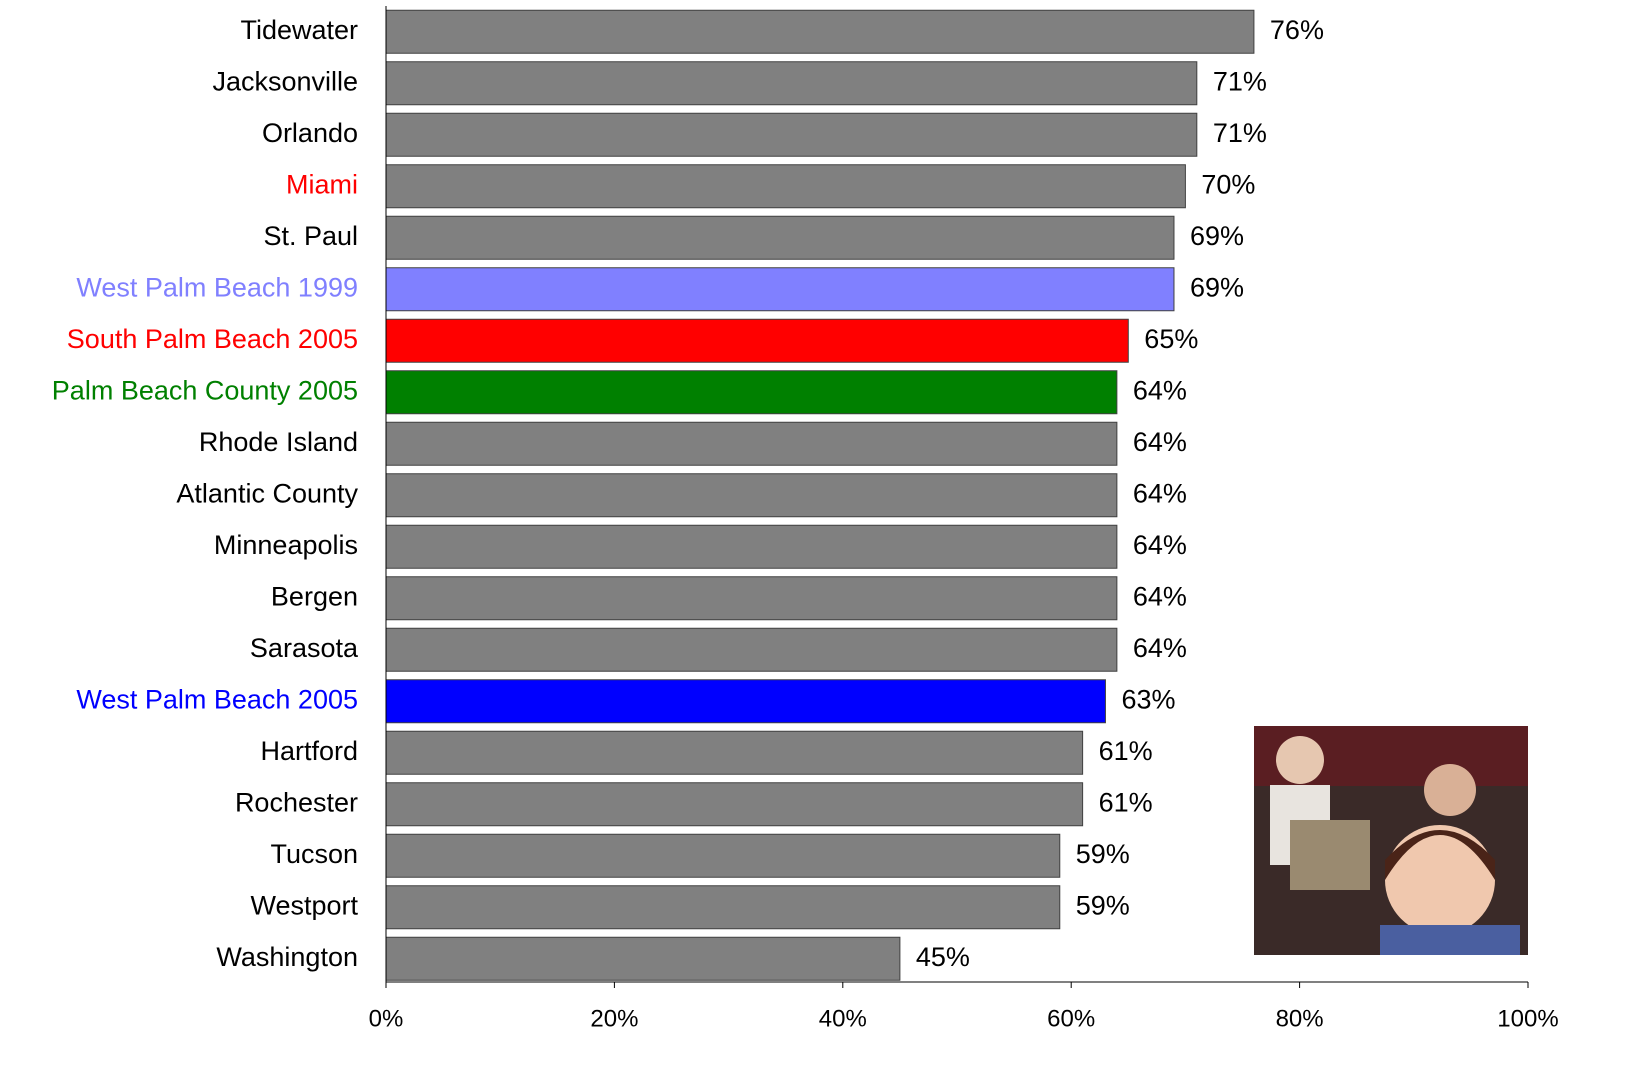 This screenshot has height=1079, width=1648. Describe the element at coordinates (287, 957) in the screenshot. I see `category-label: Washington` at that location.